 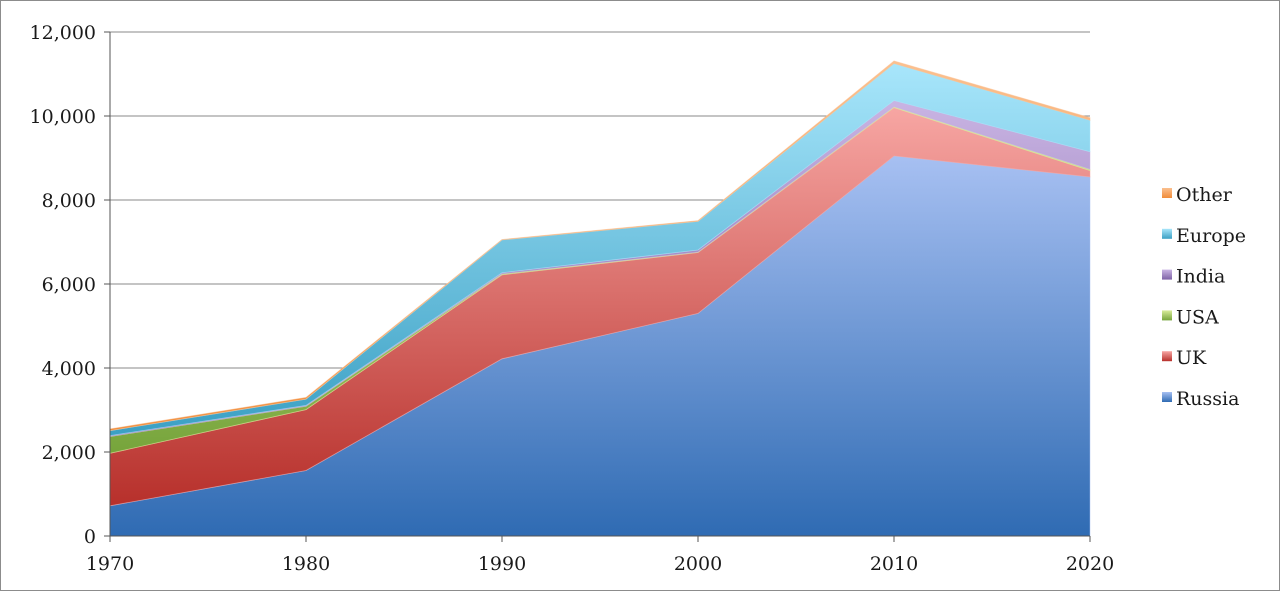 What do you see at coordinates (1204, 195) in the screenshot?
I see `legend-label-other: Other` at bounding box center [1204, 195].